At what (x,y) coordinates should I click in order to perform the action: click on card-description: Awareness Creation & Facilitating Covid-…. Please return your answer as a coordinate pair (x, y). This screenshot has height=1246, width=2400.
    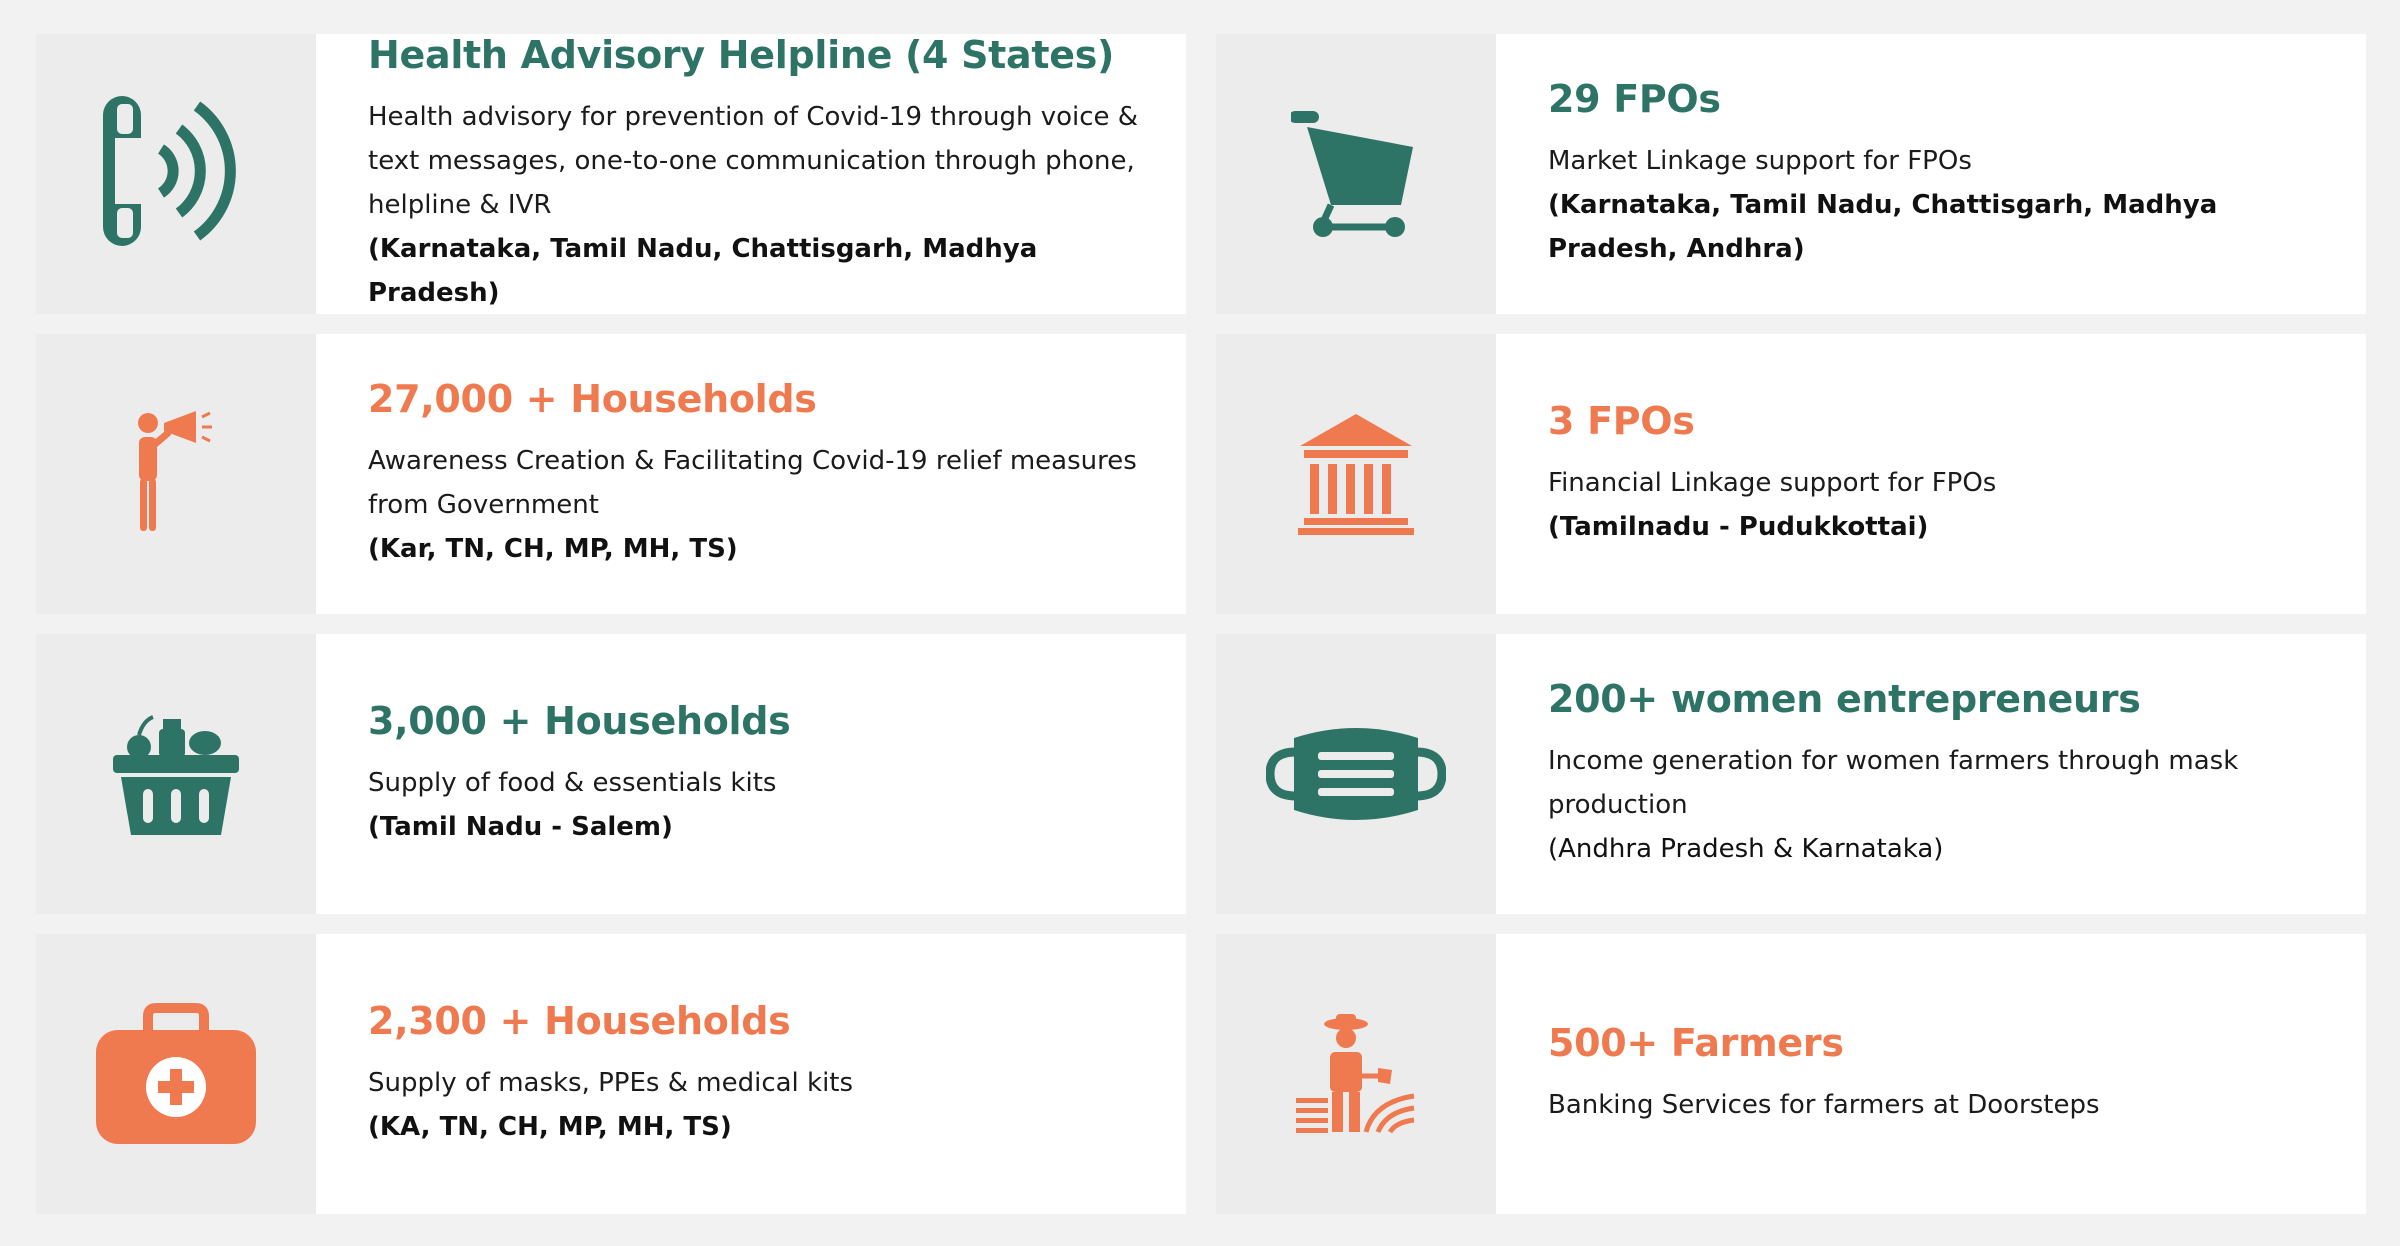
    Looking at the image, I should click on (752, 482).